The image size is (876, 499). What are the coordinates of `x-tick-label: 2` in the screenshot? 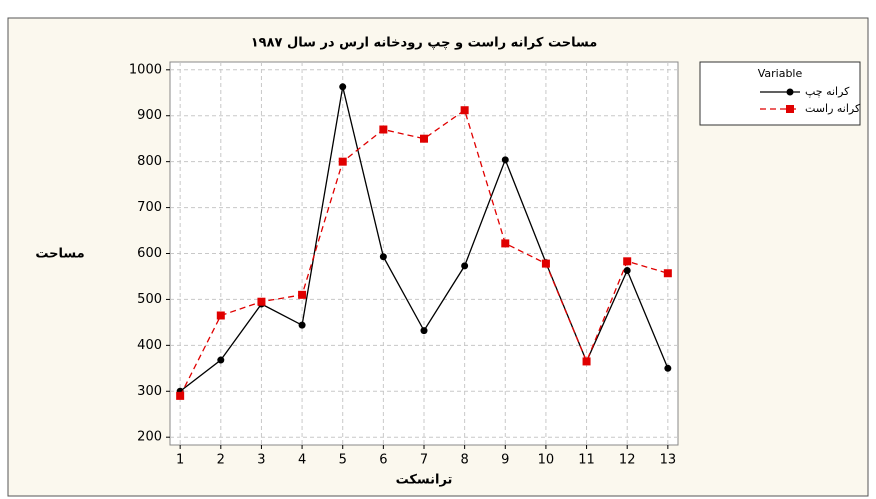 It's located at (221, 460).